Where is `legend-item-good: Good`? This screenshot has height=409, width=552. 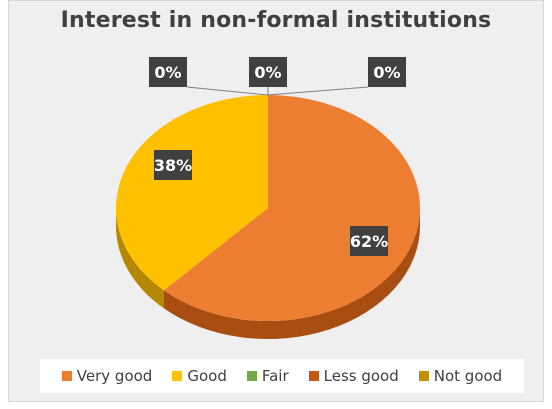 legend-item-good: Good is located at coordinates (199, 376).